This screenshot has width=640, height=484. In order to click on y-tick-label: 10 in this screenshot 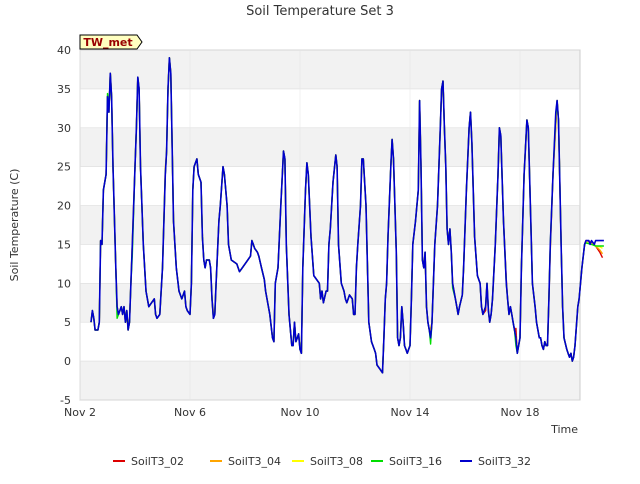, I will do `click(64, 283)`.